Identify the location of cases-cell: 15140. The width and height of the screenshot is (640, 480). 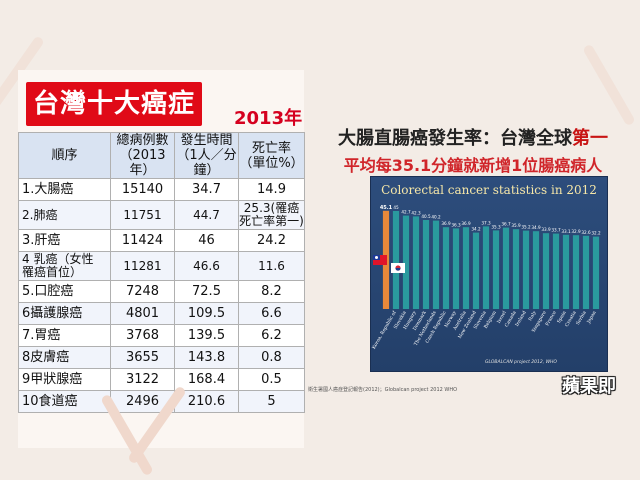
(142, 189).